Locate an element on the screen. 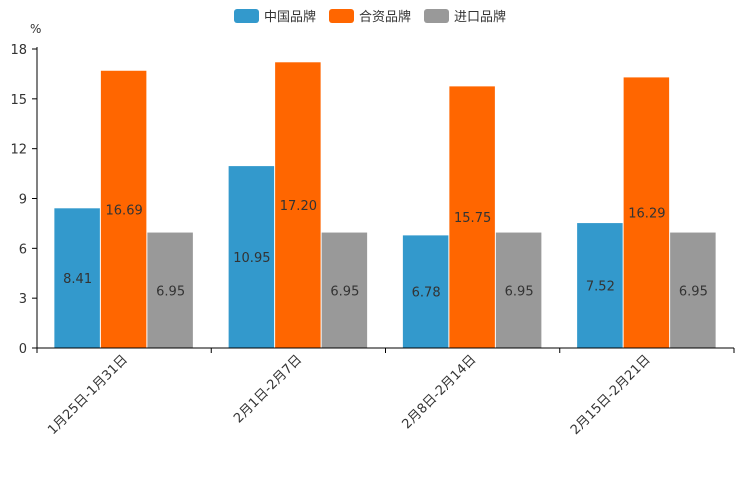  bar-value-label: 10.95 is located at coordinates (251, 258).